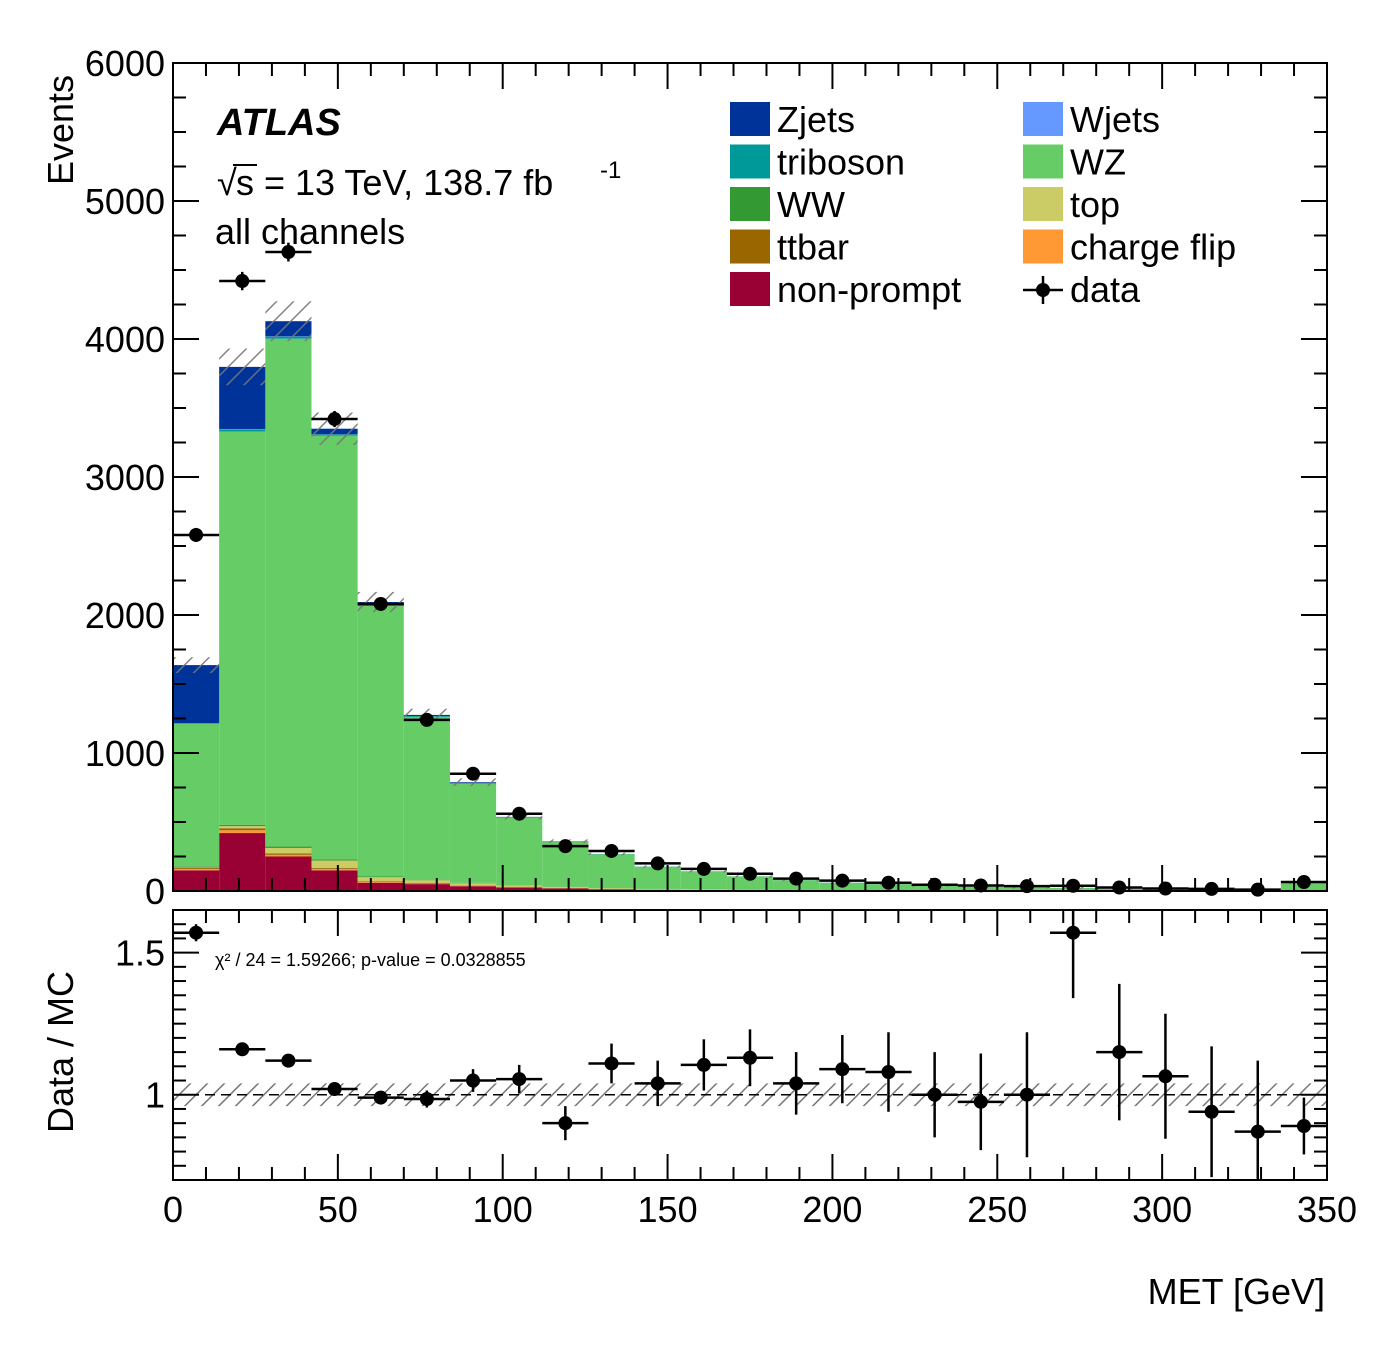  I want to click on legend-data-marker, so click(1043, 290).